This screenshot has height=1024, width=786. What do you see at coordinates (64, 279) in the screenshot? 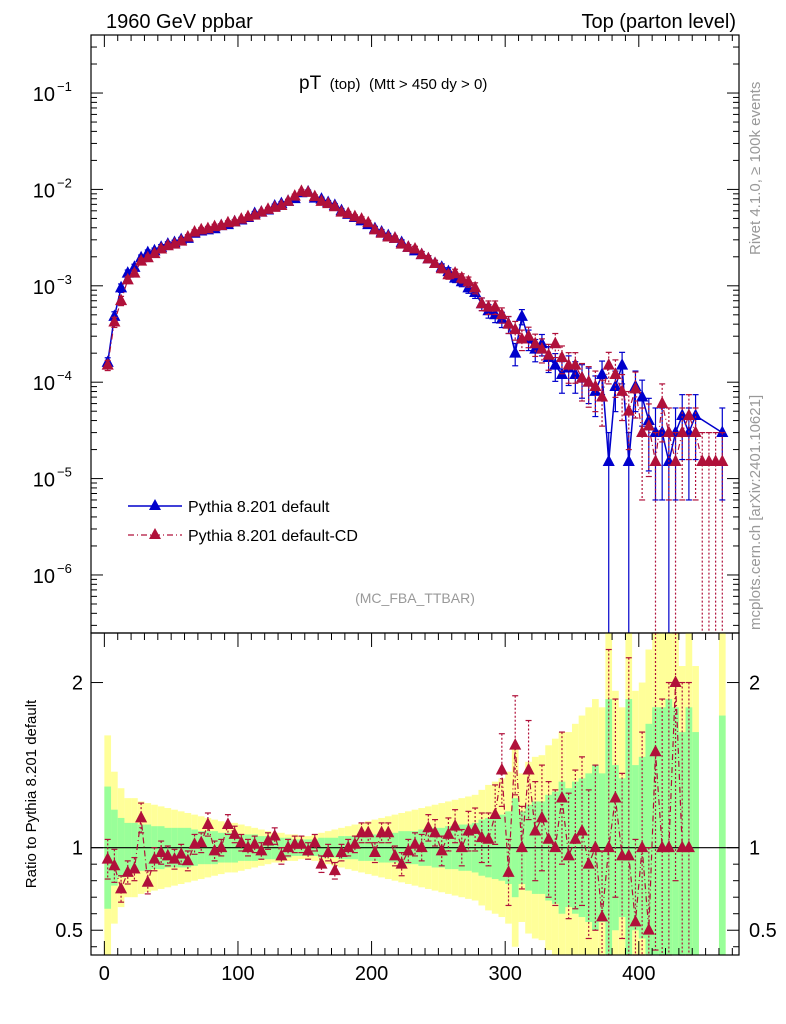
I see `y-tick-exponent: −3` at bounding box center [64, 279].